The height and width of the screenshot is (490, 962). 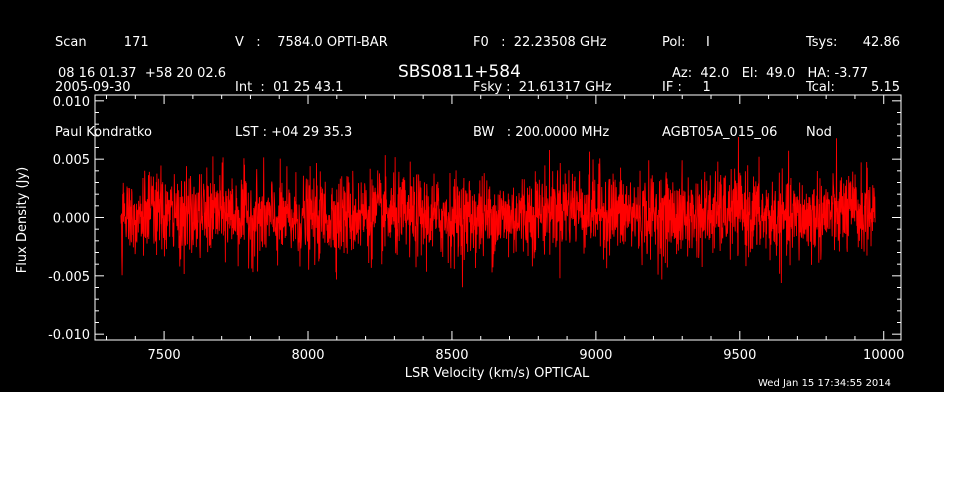 I want to click on y-axis-label: Flux Density (Jy), so click(x=22, y=220).